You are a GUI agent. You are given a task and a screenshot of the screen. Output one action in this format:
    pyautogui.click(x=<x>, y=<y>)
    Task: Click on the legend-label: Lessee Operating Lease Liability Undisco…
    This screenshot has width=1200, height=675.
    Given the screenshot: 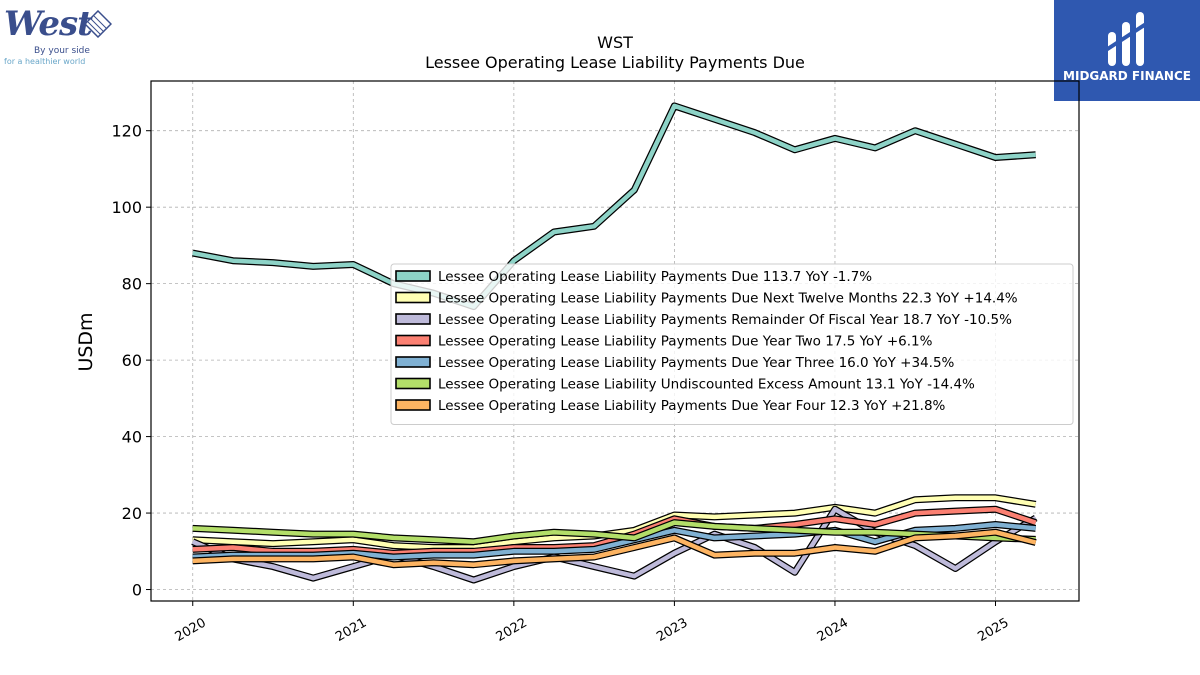 What is the action you would take?
    pyautogui.click(x=706, y=385)
    